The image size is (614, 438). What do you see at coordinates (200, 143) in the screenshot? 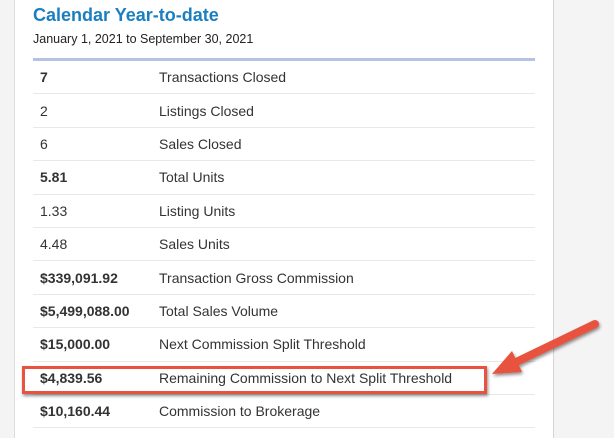
I see `row-label: Sales Closed` at bounding box center [200, 143].